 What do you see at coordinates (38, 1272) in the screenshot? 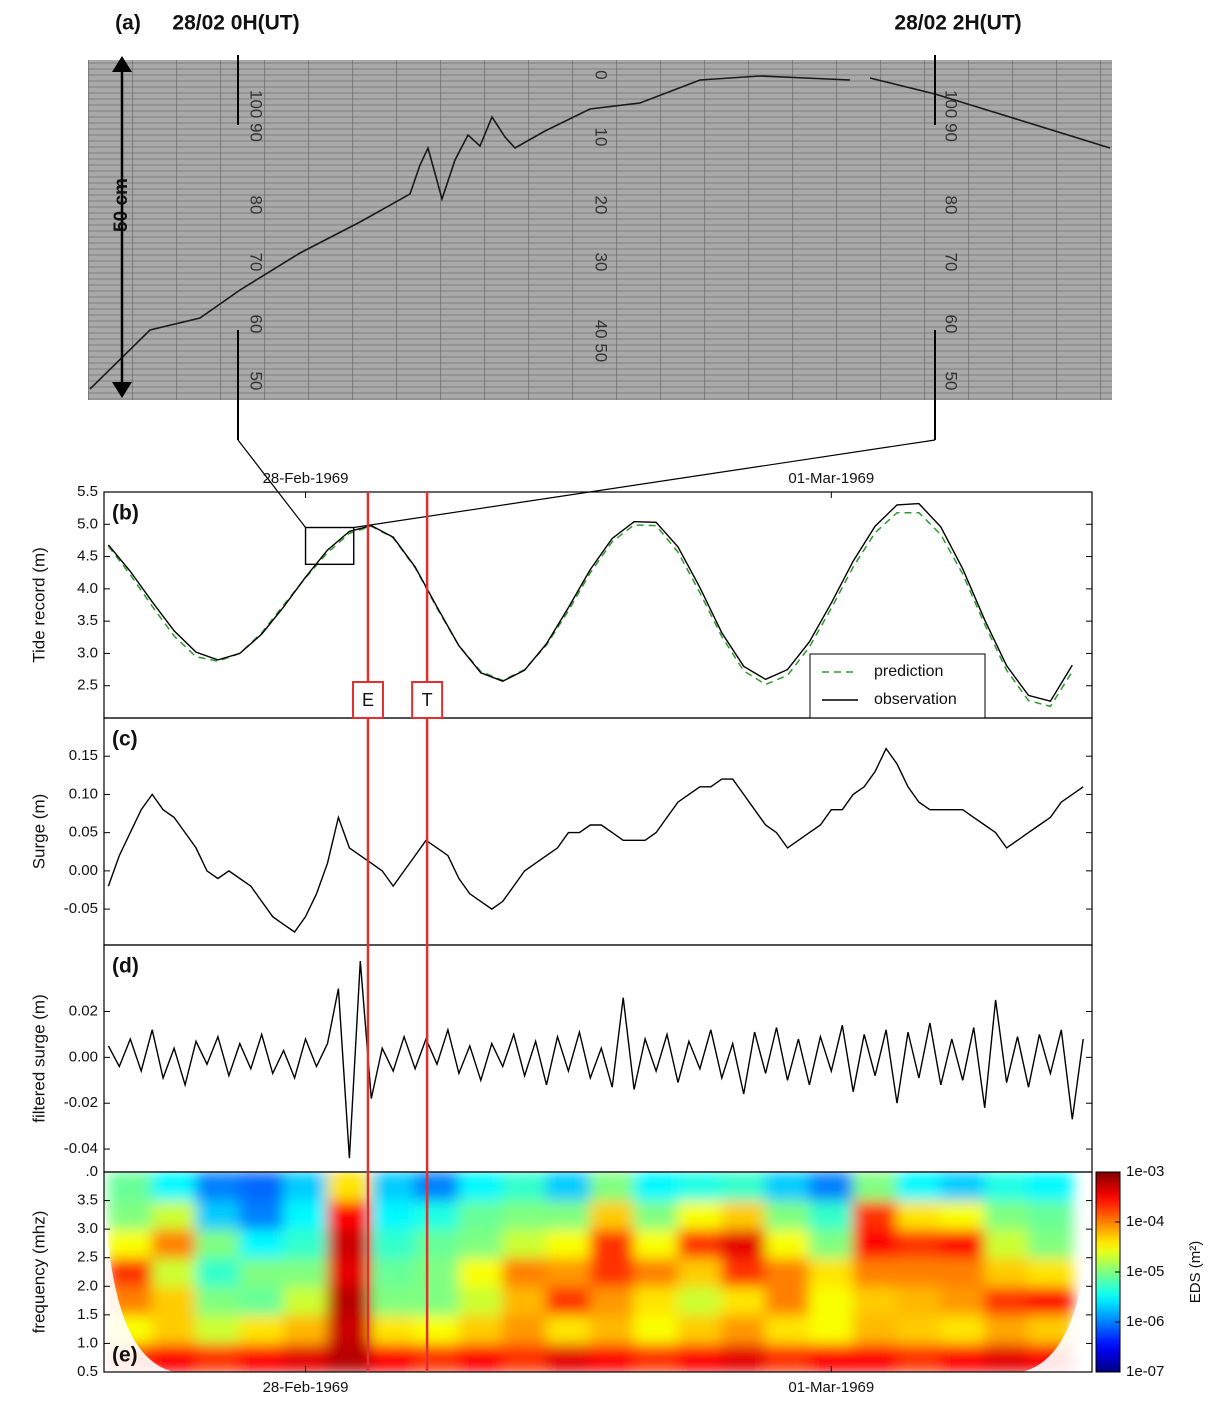
I see `y-axis-label: frequency (mhz)` at bounding box center [38, 1272].